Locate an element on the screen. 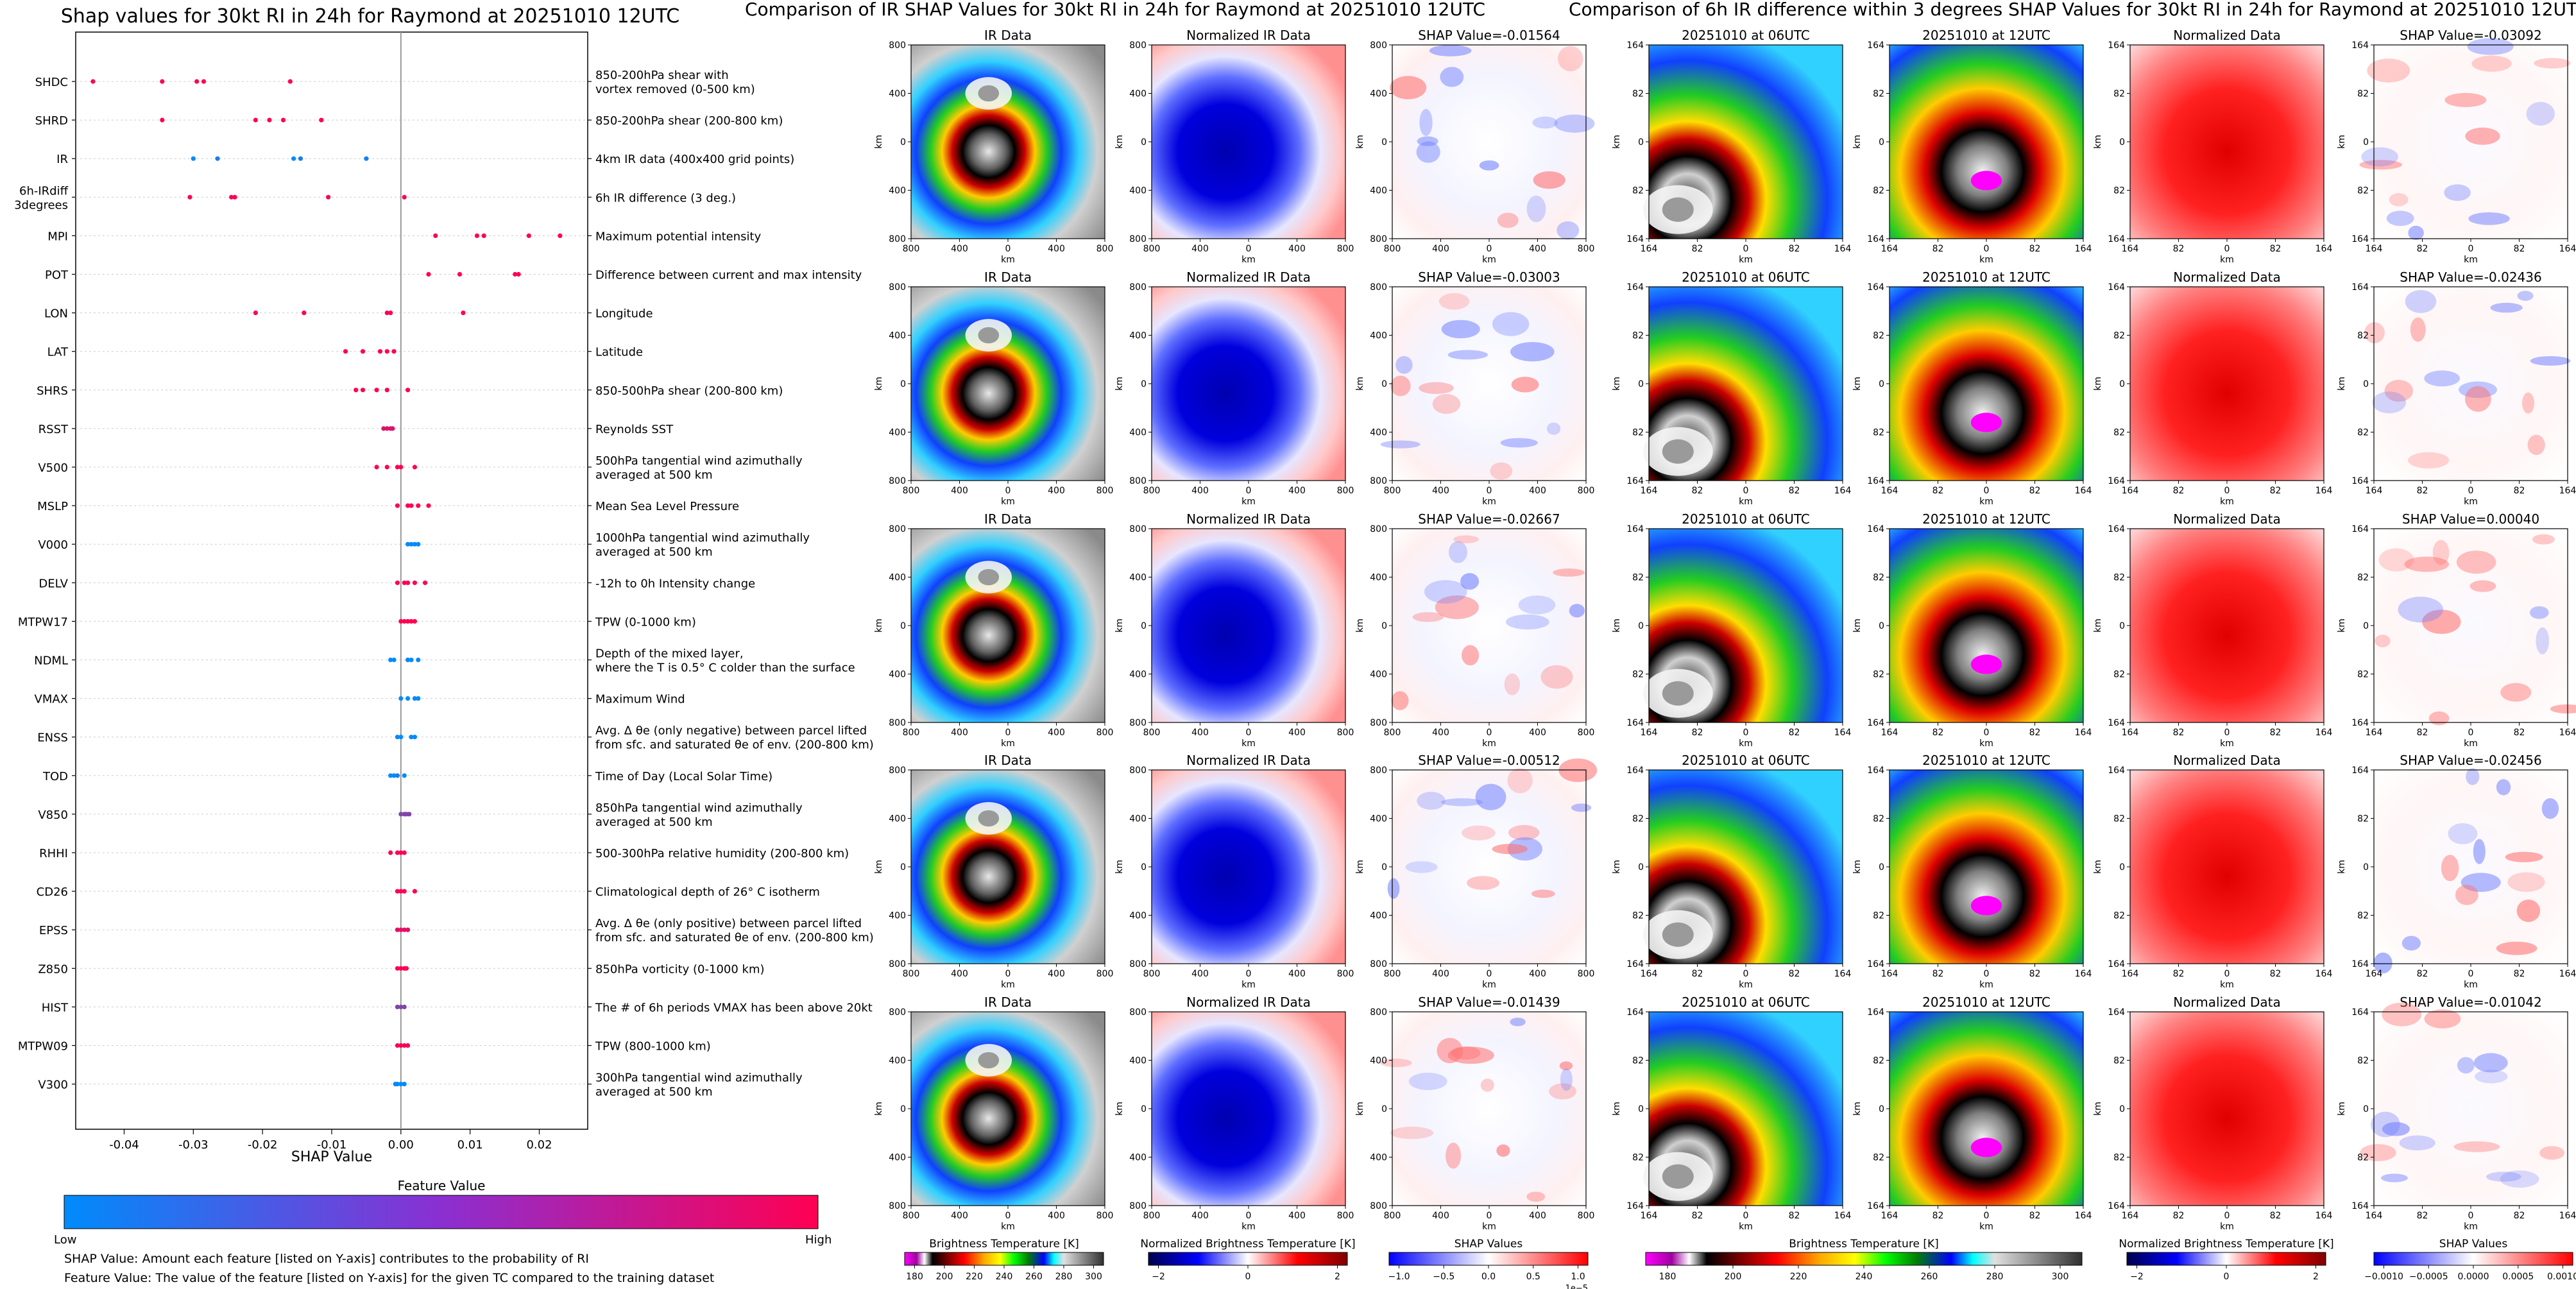  y-tick-label: 0 is located at coordinates (1144, 1109).